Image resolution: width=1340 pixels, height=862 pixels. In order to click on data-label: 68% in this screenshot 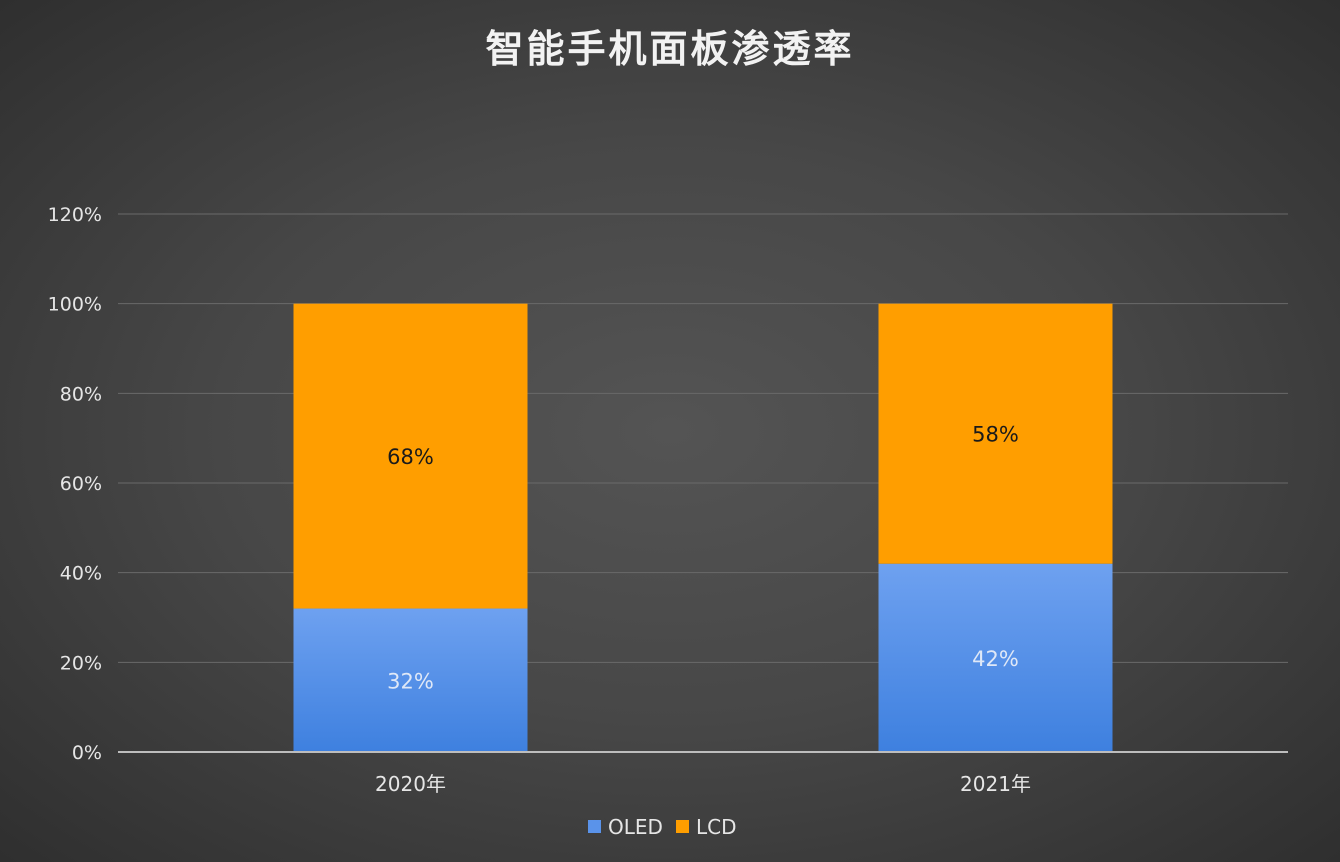, I will do `click(410, 457)`.